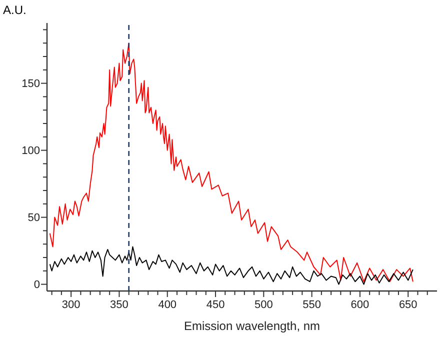  What do you see at coordinates (71, 304) in the screenshot?
I see `x-tick-label: 300` at bounding box center [71, 304].